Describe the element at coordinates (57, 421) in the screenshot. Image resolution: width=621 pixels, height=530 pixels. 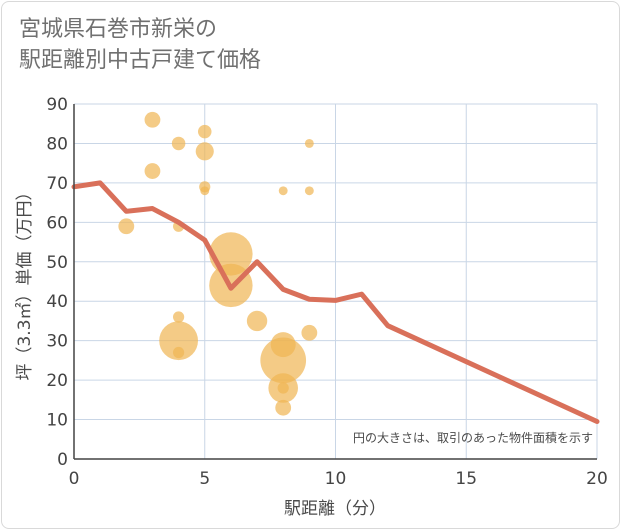
I see `y-tick-label: 10` at that location.